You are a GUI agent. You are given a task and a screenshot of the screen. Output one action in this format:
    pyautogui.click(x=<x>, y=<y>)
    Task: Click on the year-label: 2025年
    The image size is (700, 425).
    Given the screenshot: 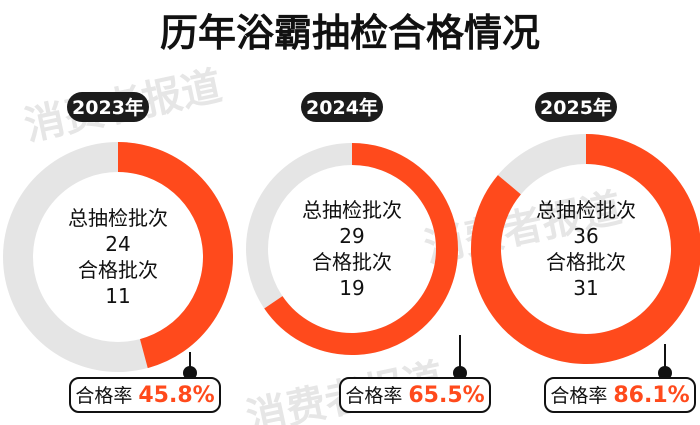 What is the action you would take?
    pyautogui.click(x=576, y=107)
    